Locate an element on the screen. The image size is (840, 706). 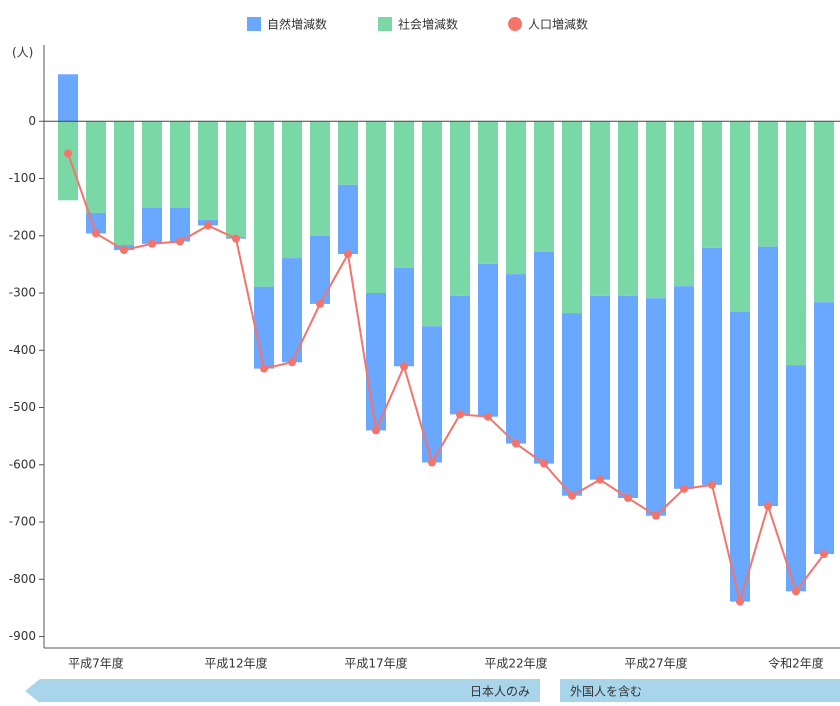
legend-label: 社会増減数 is located at coordinates (428, 24).